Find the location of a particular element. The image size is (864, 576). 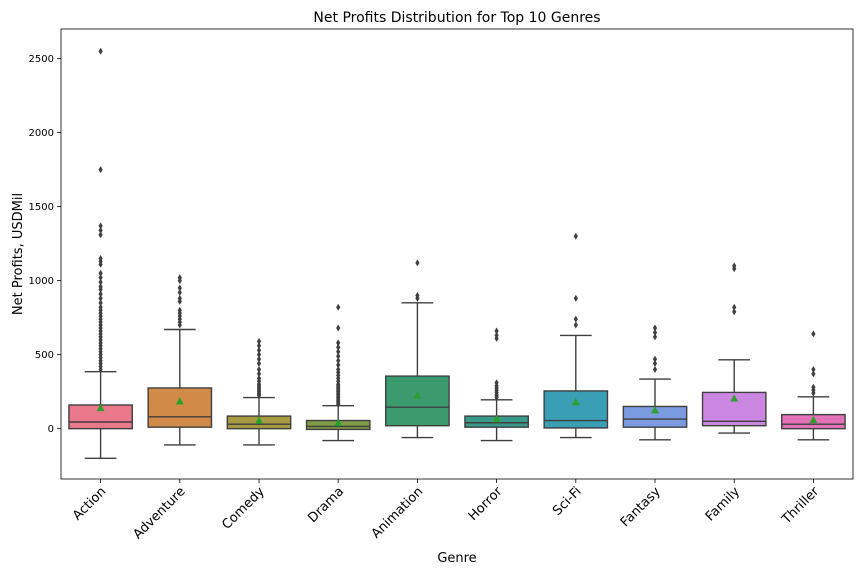

box-group-action is located at coordinates (100, 253).